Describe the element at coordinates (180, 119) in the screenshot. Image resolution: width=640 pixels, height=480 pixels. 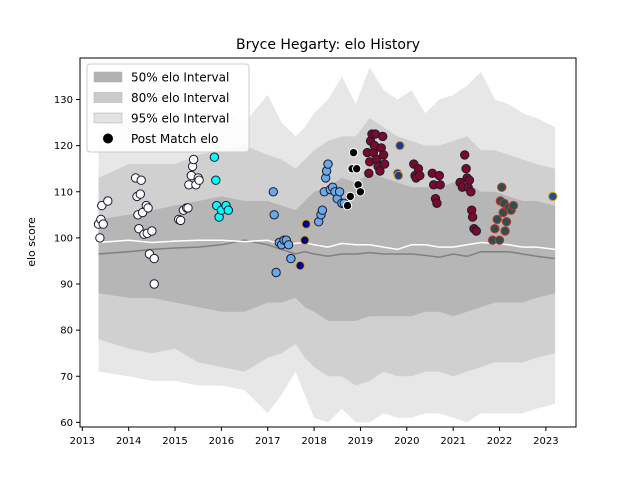
I see `legend-label: 95% elo Interval` at that location.